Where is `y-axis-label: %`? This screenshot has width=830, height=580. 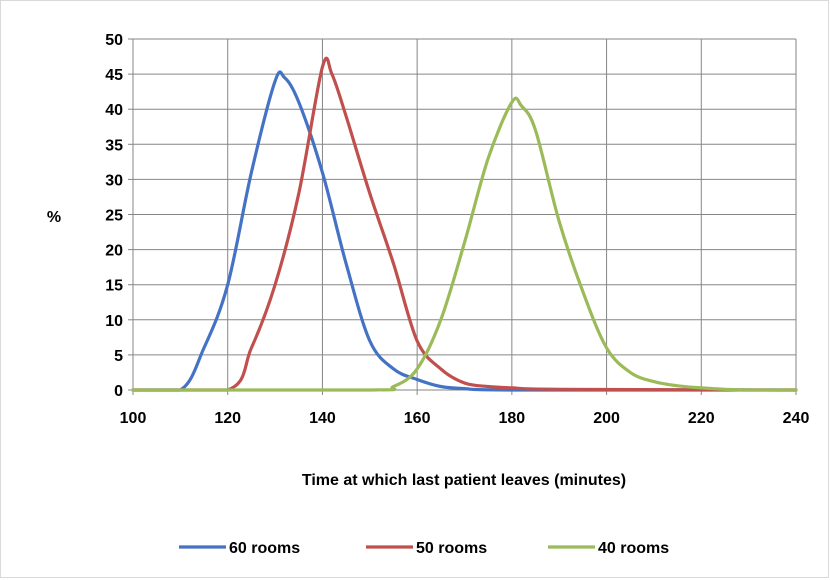
y-axis-label: % is located at coordinates (54, 217).